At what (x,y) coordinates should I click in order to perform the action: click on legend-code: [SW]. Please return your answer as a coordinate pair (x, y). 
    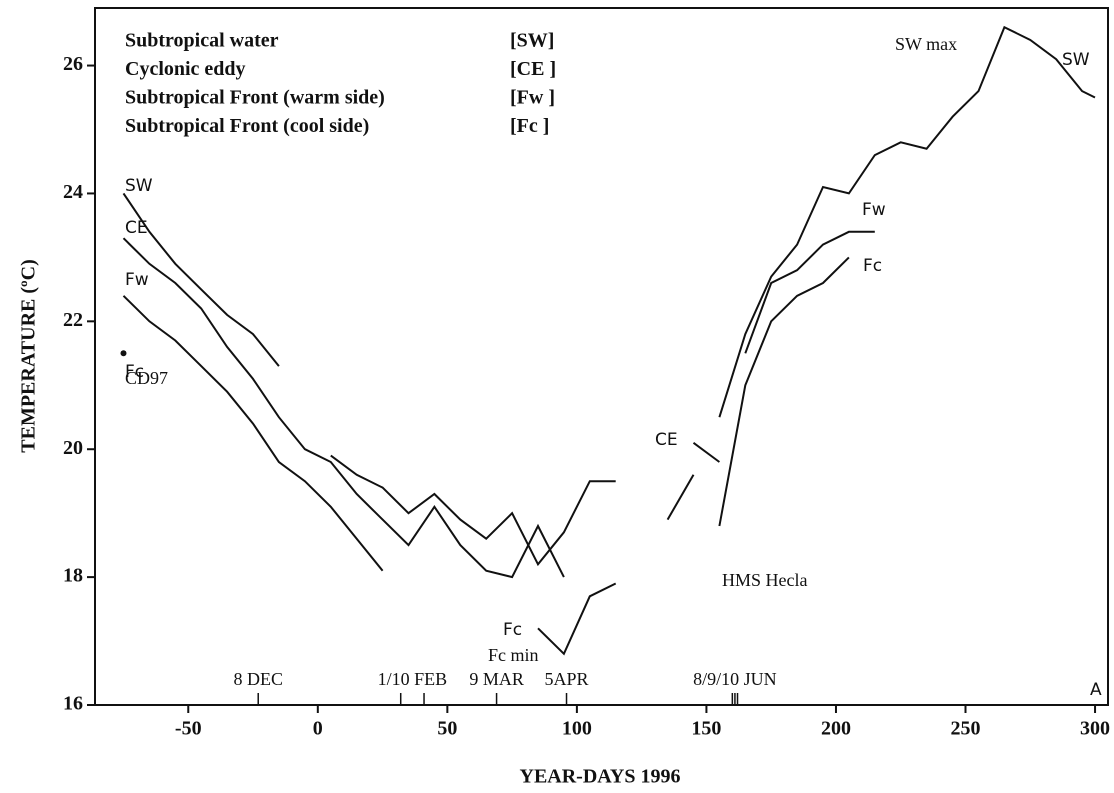
    Looking at the image, I should click on (532, 41).